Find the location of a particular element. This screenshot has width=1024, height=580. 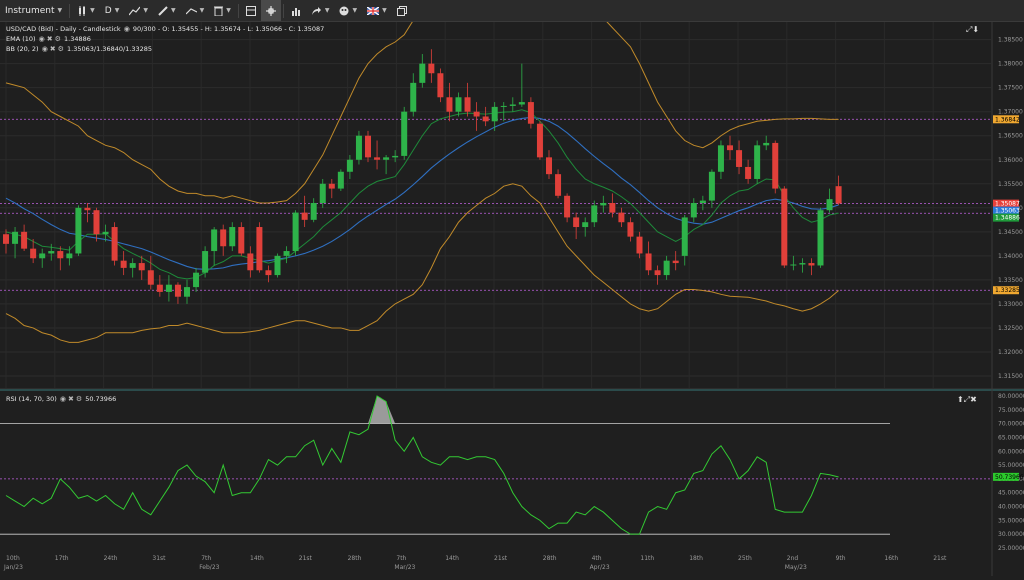

bar-chart-button is located at coordinates (296, 10).